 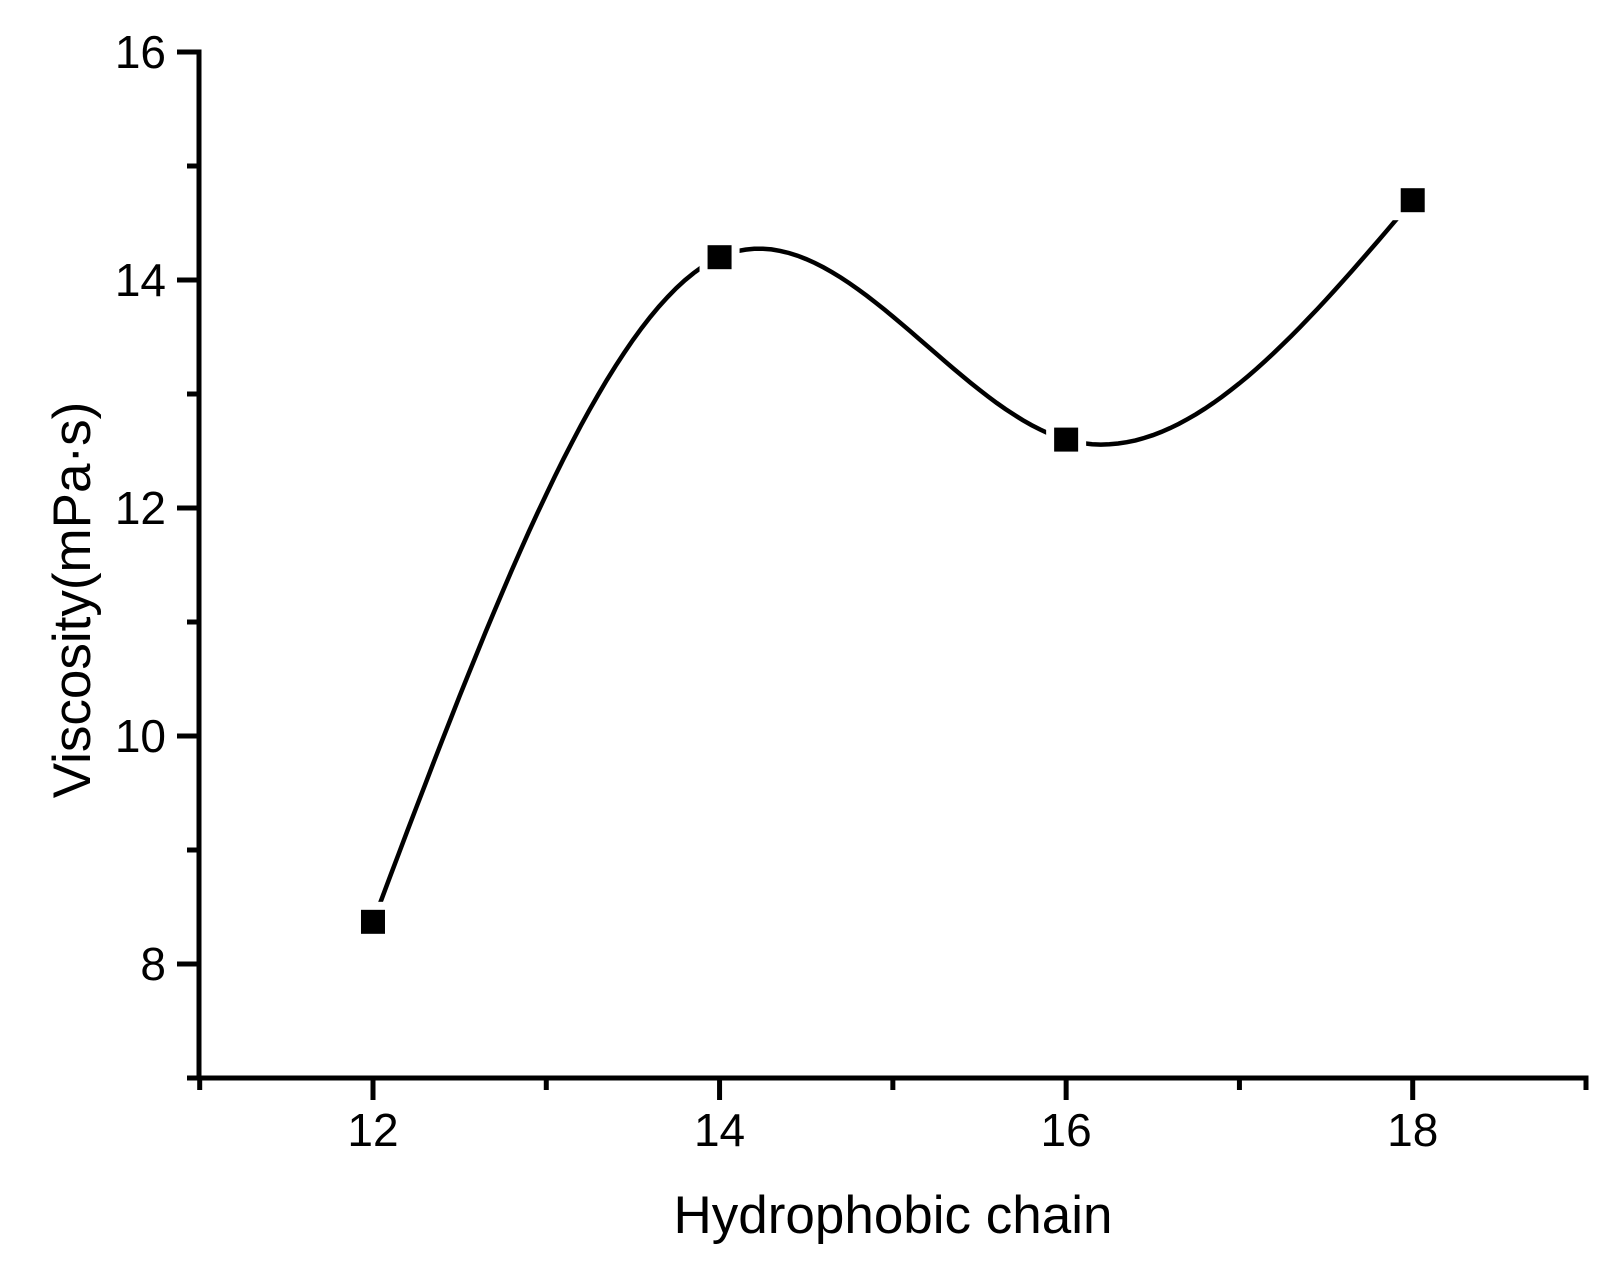 I want to click on y-tick-label: 12, so click(x=140, y=508).